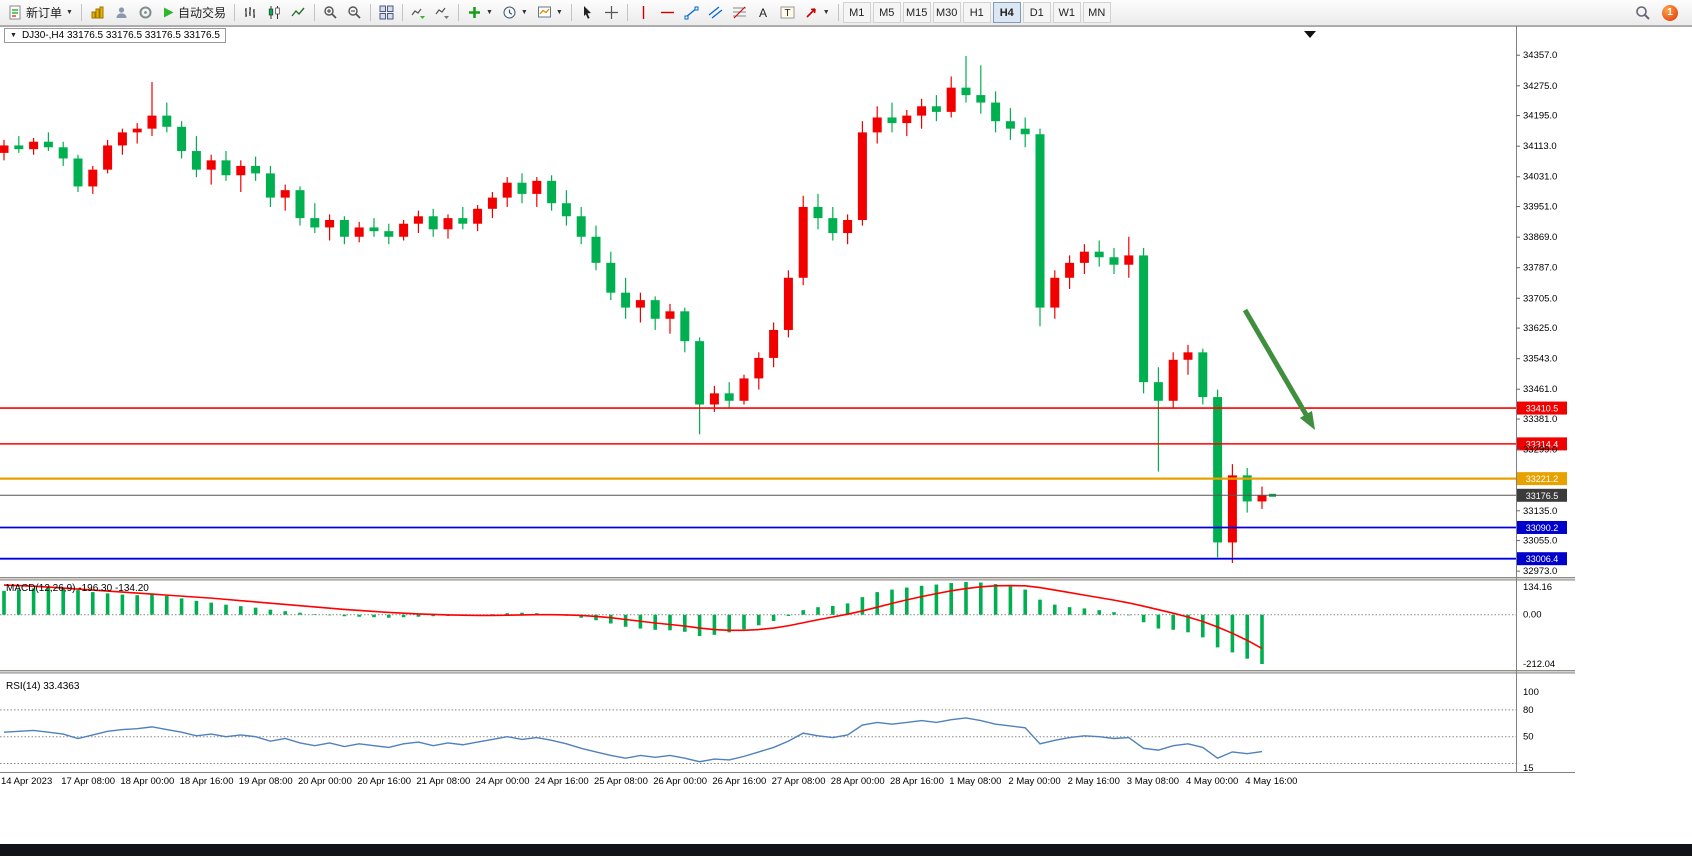 This screenshot has width=1692, height=861. Describe the element at coordinates (418, 12) in the screenshot. I see `auto-scroll-button` at that location.